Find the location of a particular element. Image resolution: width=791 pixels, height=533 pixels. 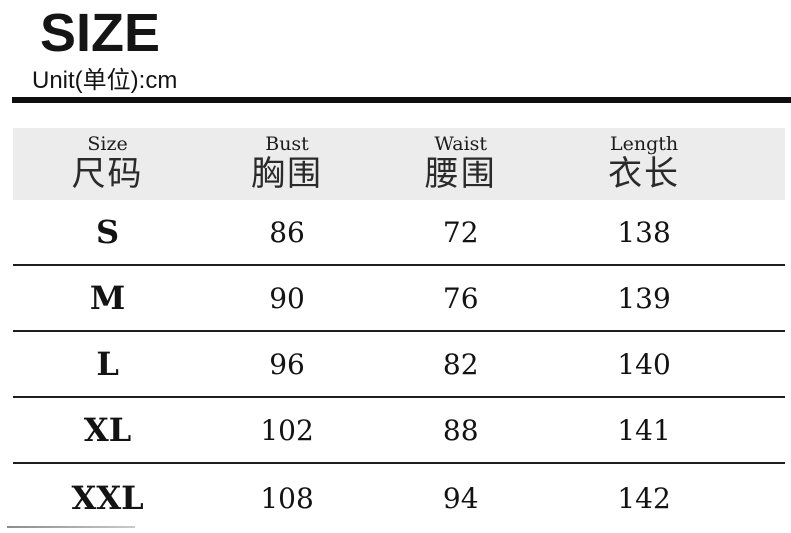

column-header-zh: 胸围 is located at coordinates (287, 174).